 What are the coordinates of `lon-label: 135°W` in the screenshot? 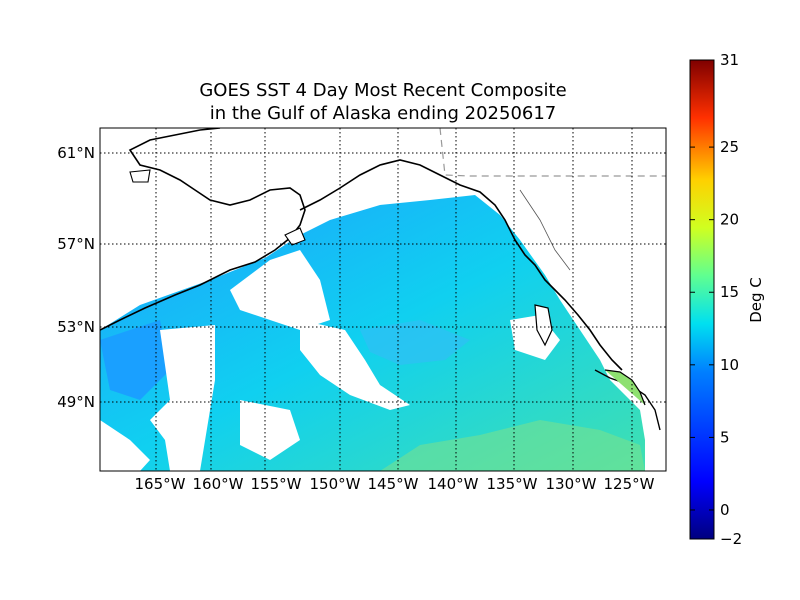 It's located at (512, 484).